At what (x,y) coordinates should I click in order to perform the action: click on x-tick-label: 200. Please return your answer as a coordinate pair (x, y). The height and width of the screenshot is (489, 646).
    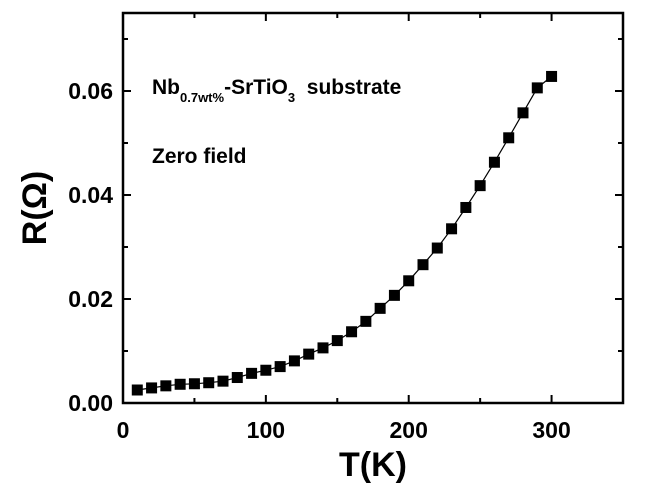
    Looking at the image, I should click on (409, 430).